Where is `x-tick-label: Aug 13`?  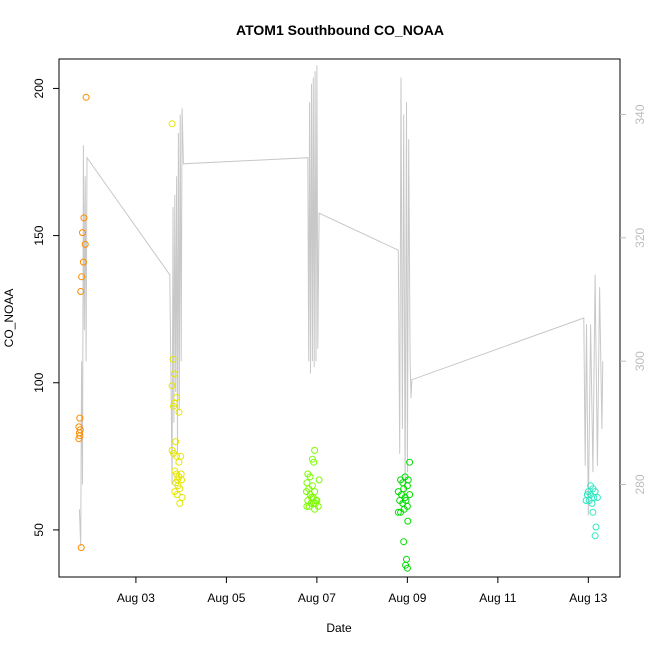
x-tick-label: Aug 13 is located at coordinates (588, 598).